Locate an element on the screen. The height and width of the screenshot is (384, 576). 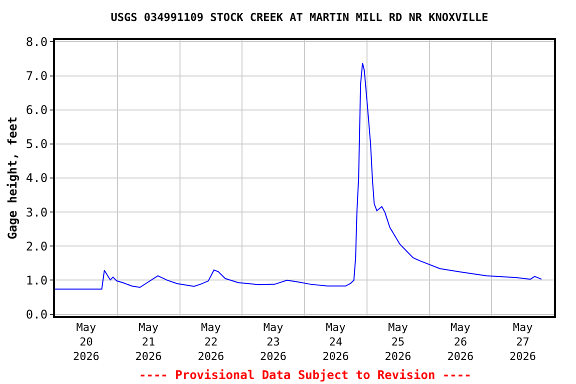
y-tick-label: 3.0 is located at coordinates (37, 212).